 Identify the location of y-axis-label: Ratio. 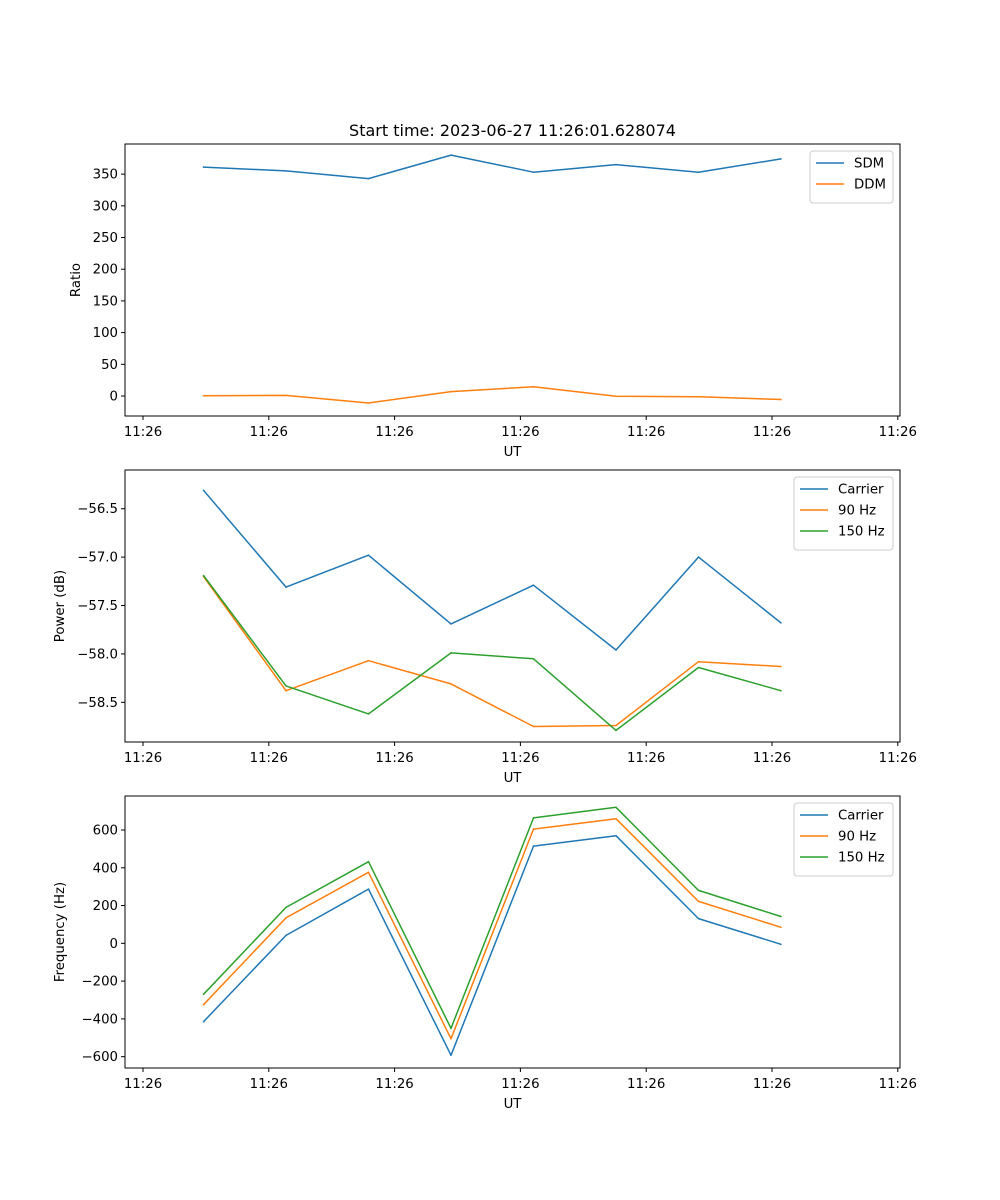
(76, 280).